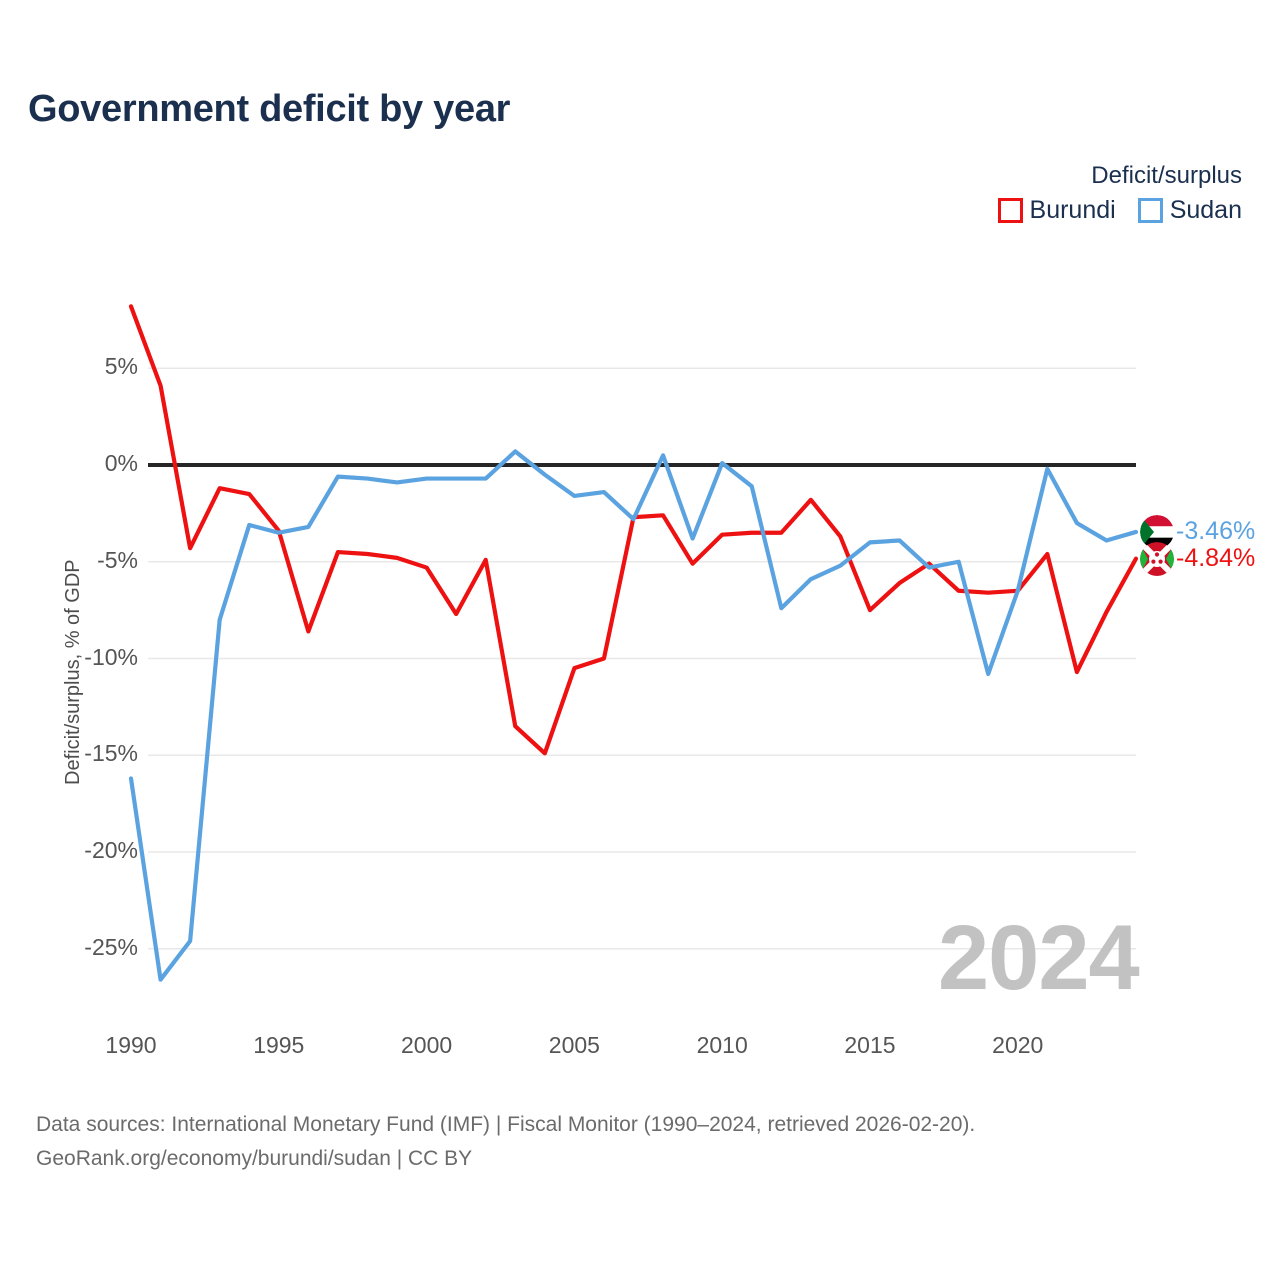  What do you see at coordinates (1166, 175) in the screenshot?
I see `legend-title: Deficit/surplus` at bounding box center [1166, 175].